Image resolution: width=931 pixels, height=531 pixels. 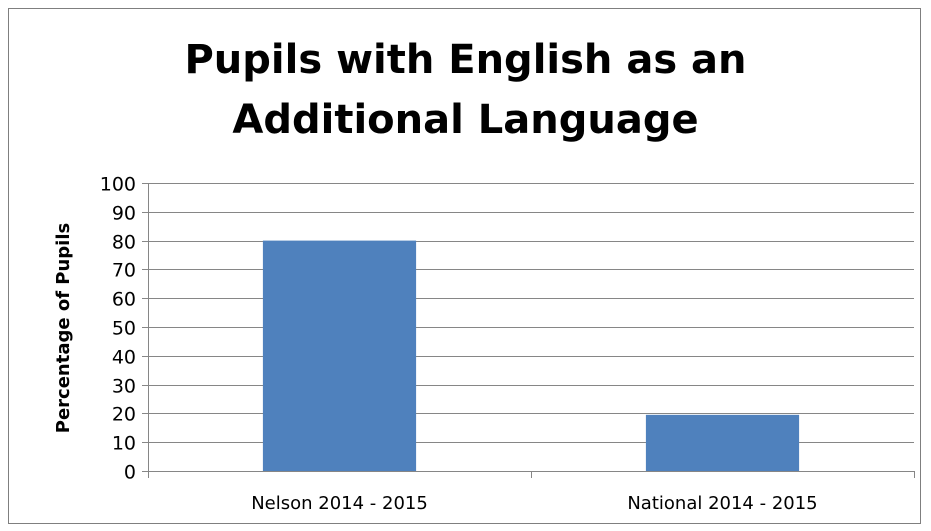 What do you see at coordinates (124, 444) in the screenshot?
I see `y-tick-label: 10` at bounding box center [124, 444].